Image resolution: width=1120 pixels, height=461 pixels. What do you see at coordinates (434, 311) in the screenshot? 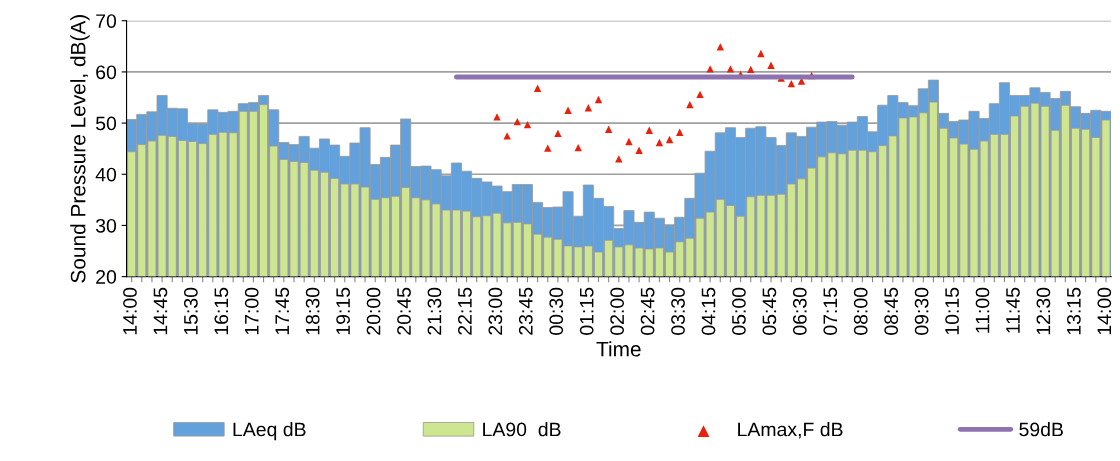
I see `x-tick-label: 21:30` at bounding box center [434, 311].